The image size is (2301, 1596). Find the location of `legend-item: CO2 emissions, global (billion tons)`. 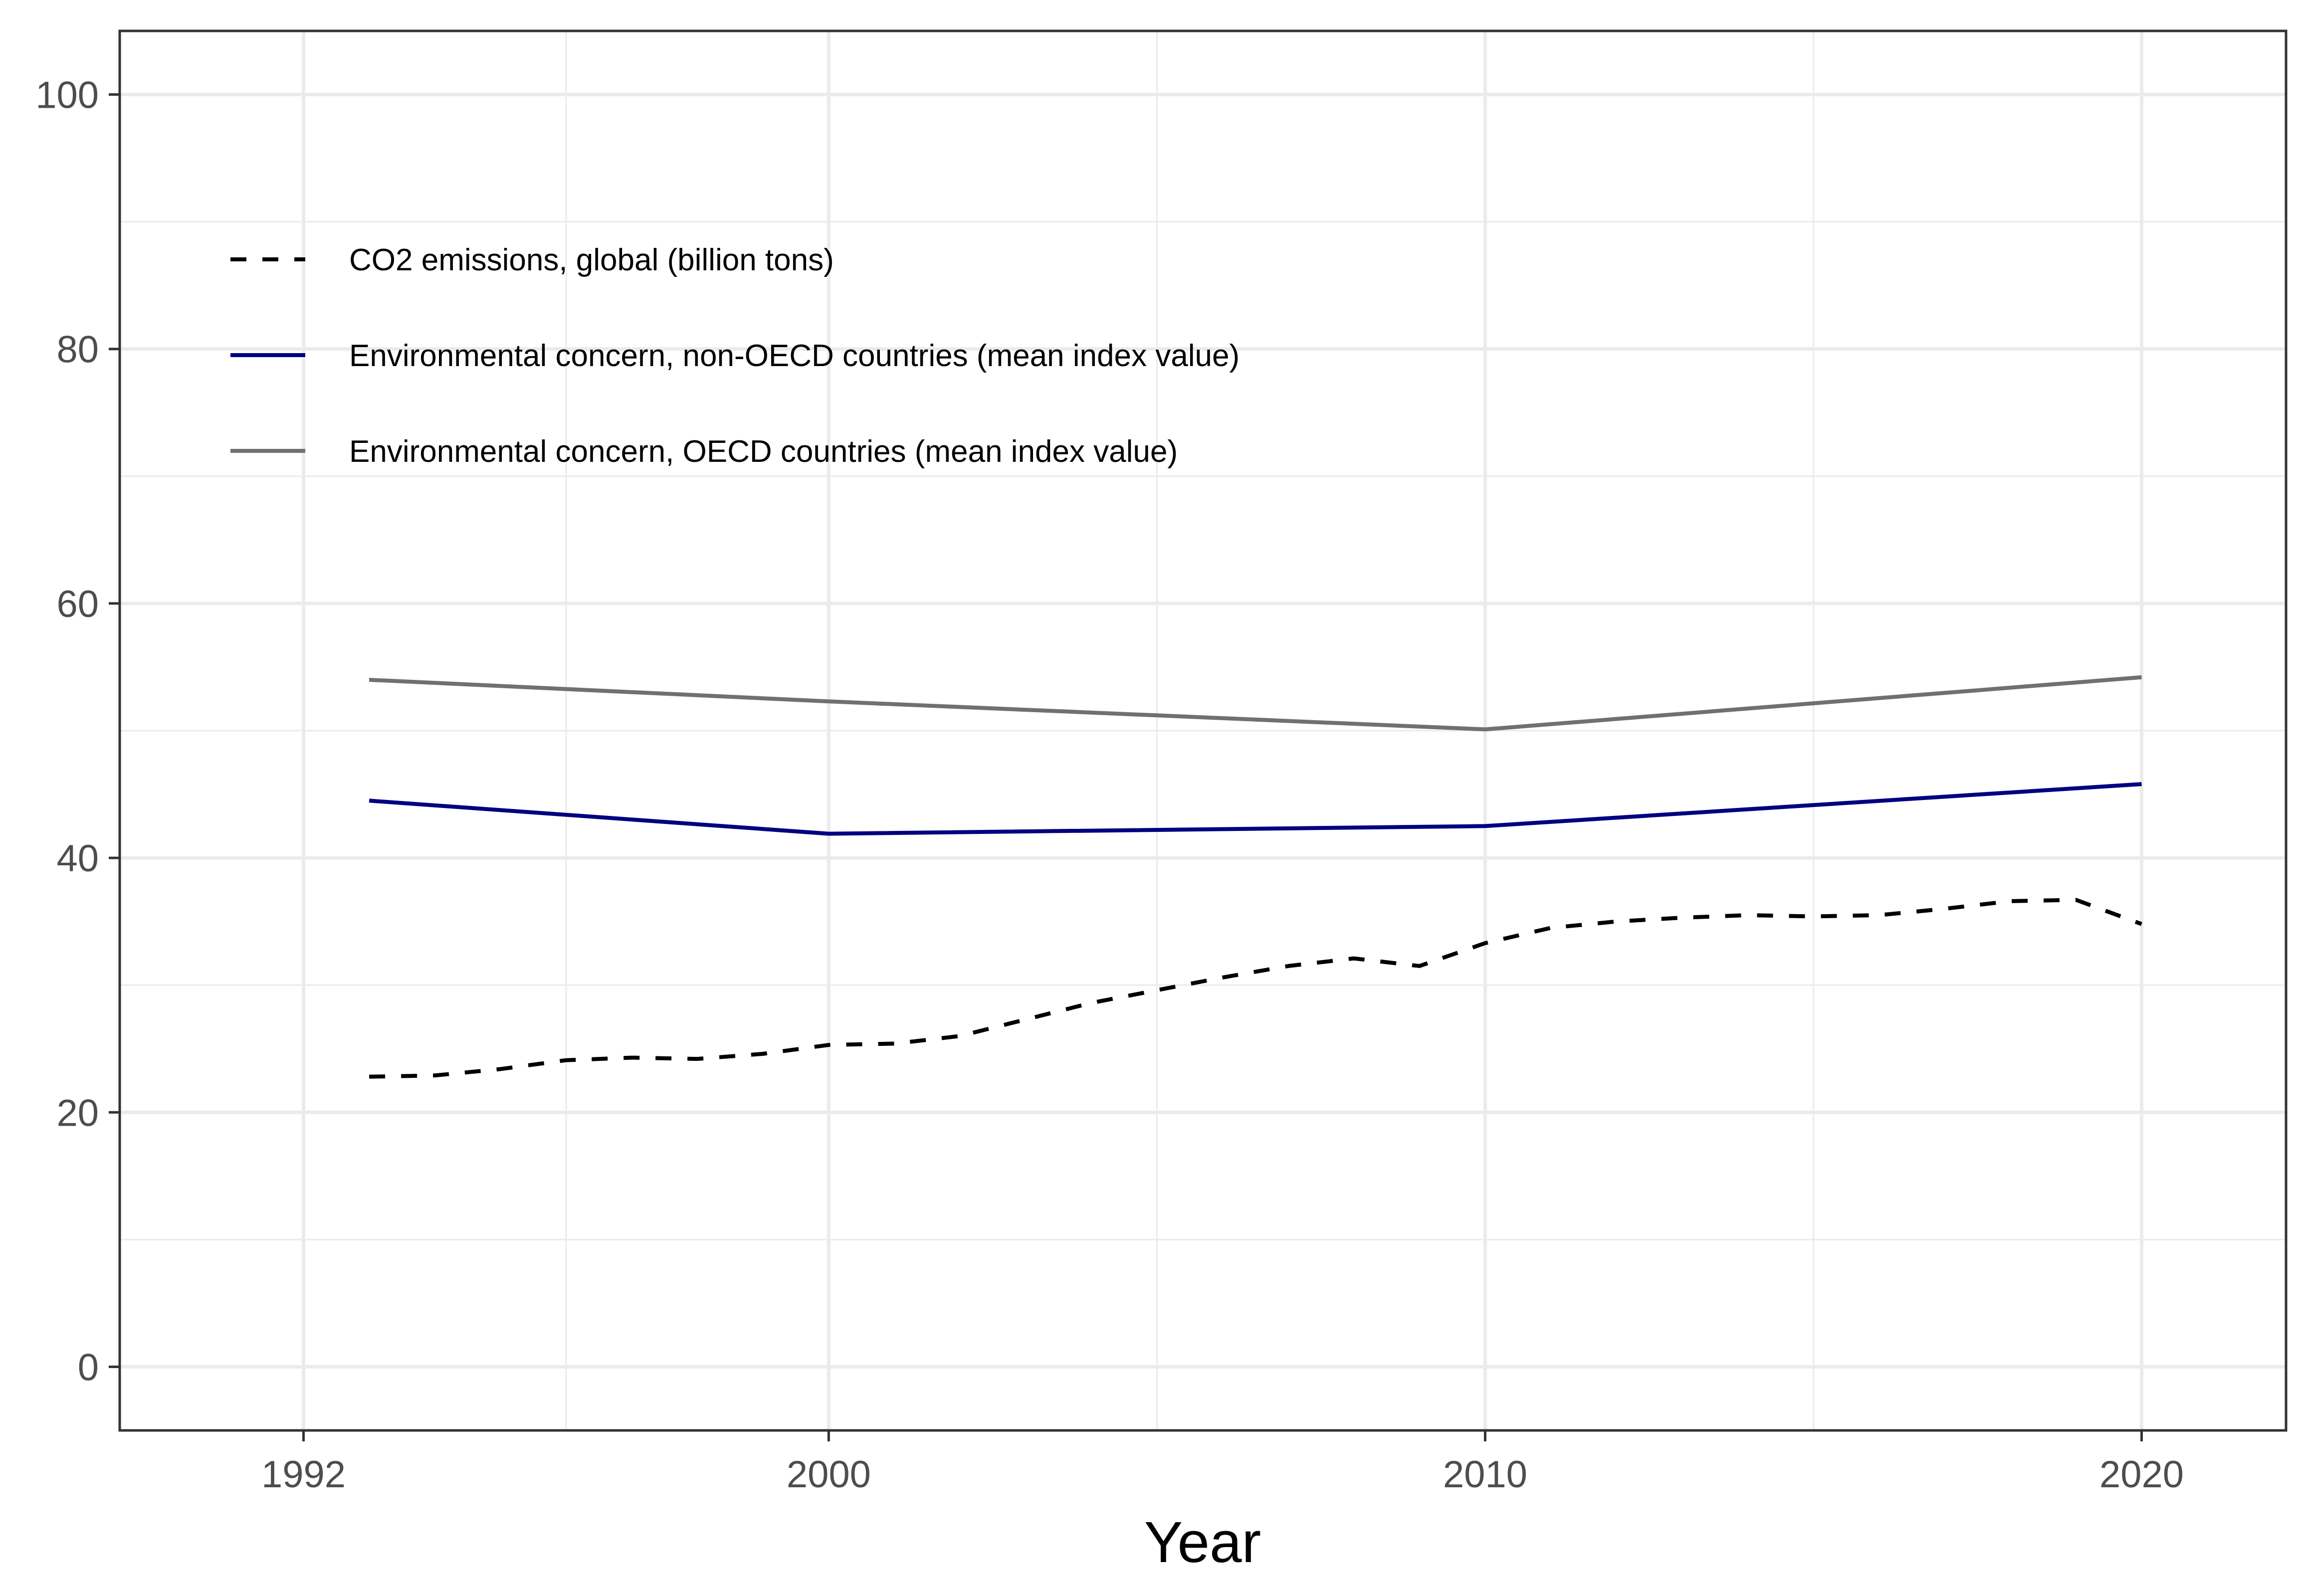

legend-item: CO2 emissions, global (billion tons) is located at coordinates (532, 260).